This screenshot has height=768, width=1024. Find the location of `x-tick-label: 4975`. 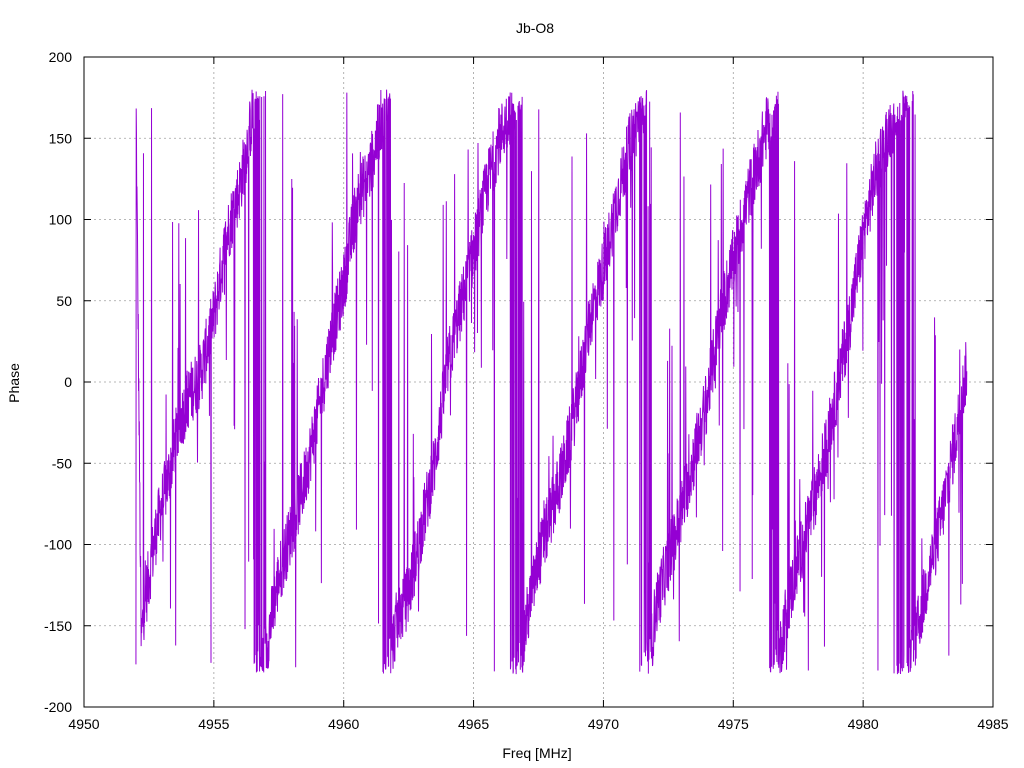

x-tick-label: 4975 is located at coordinates (733, 724).